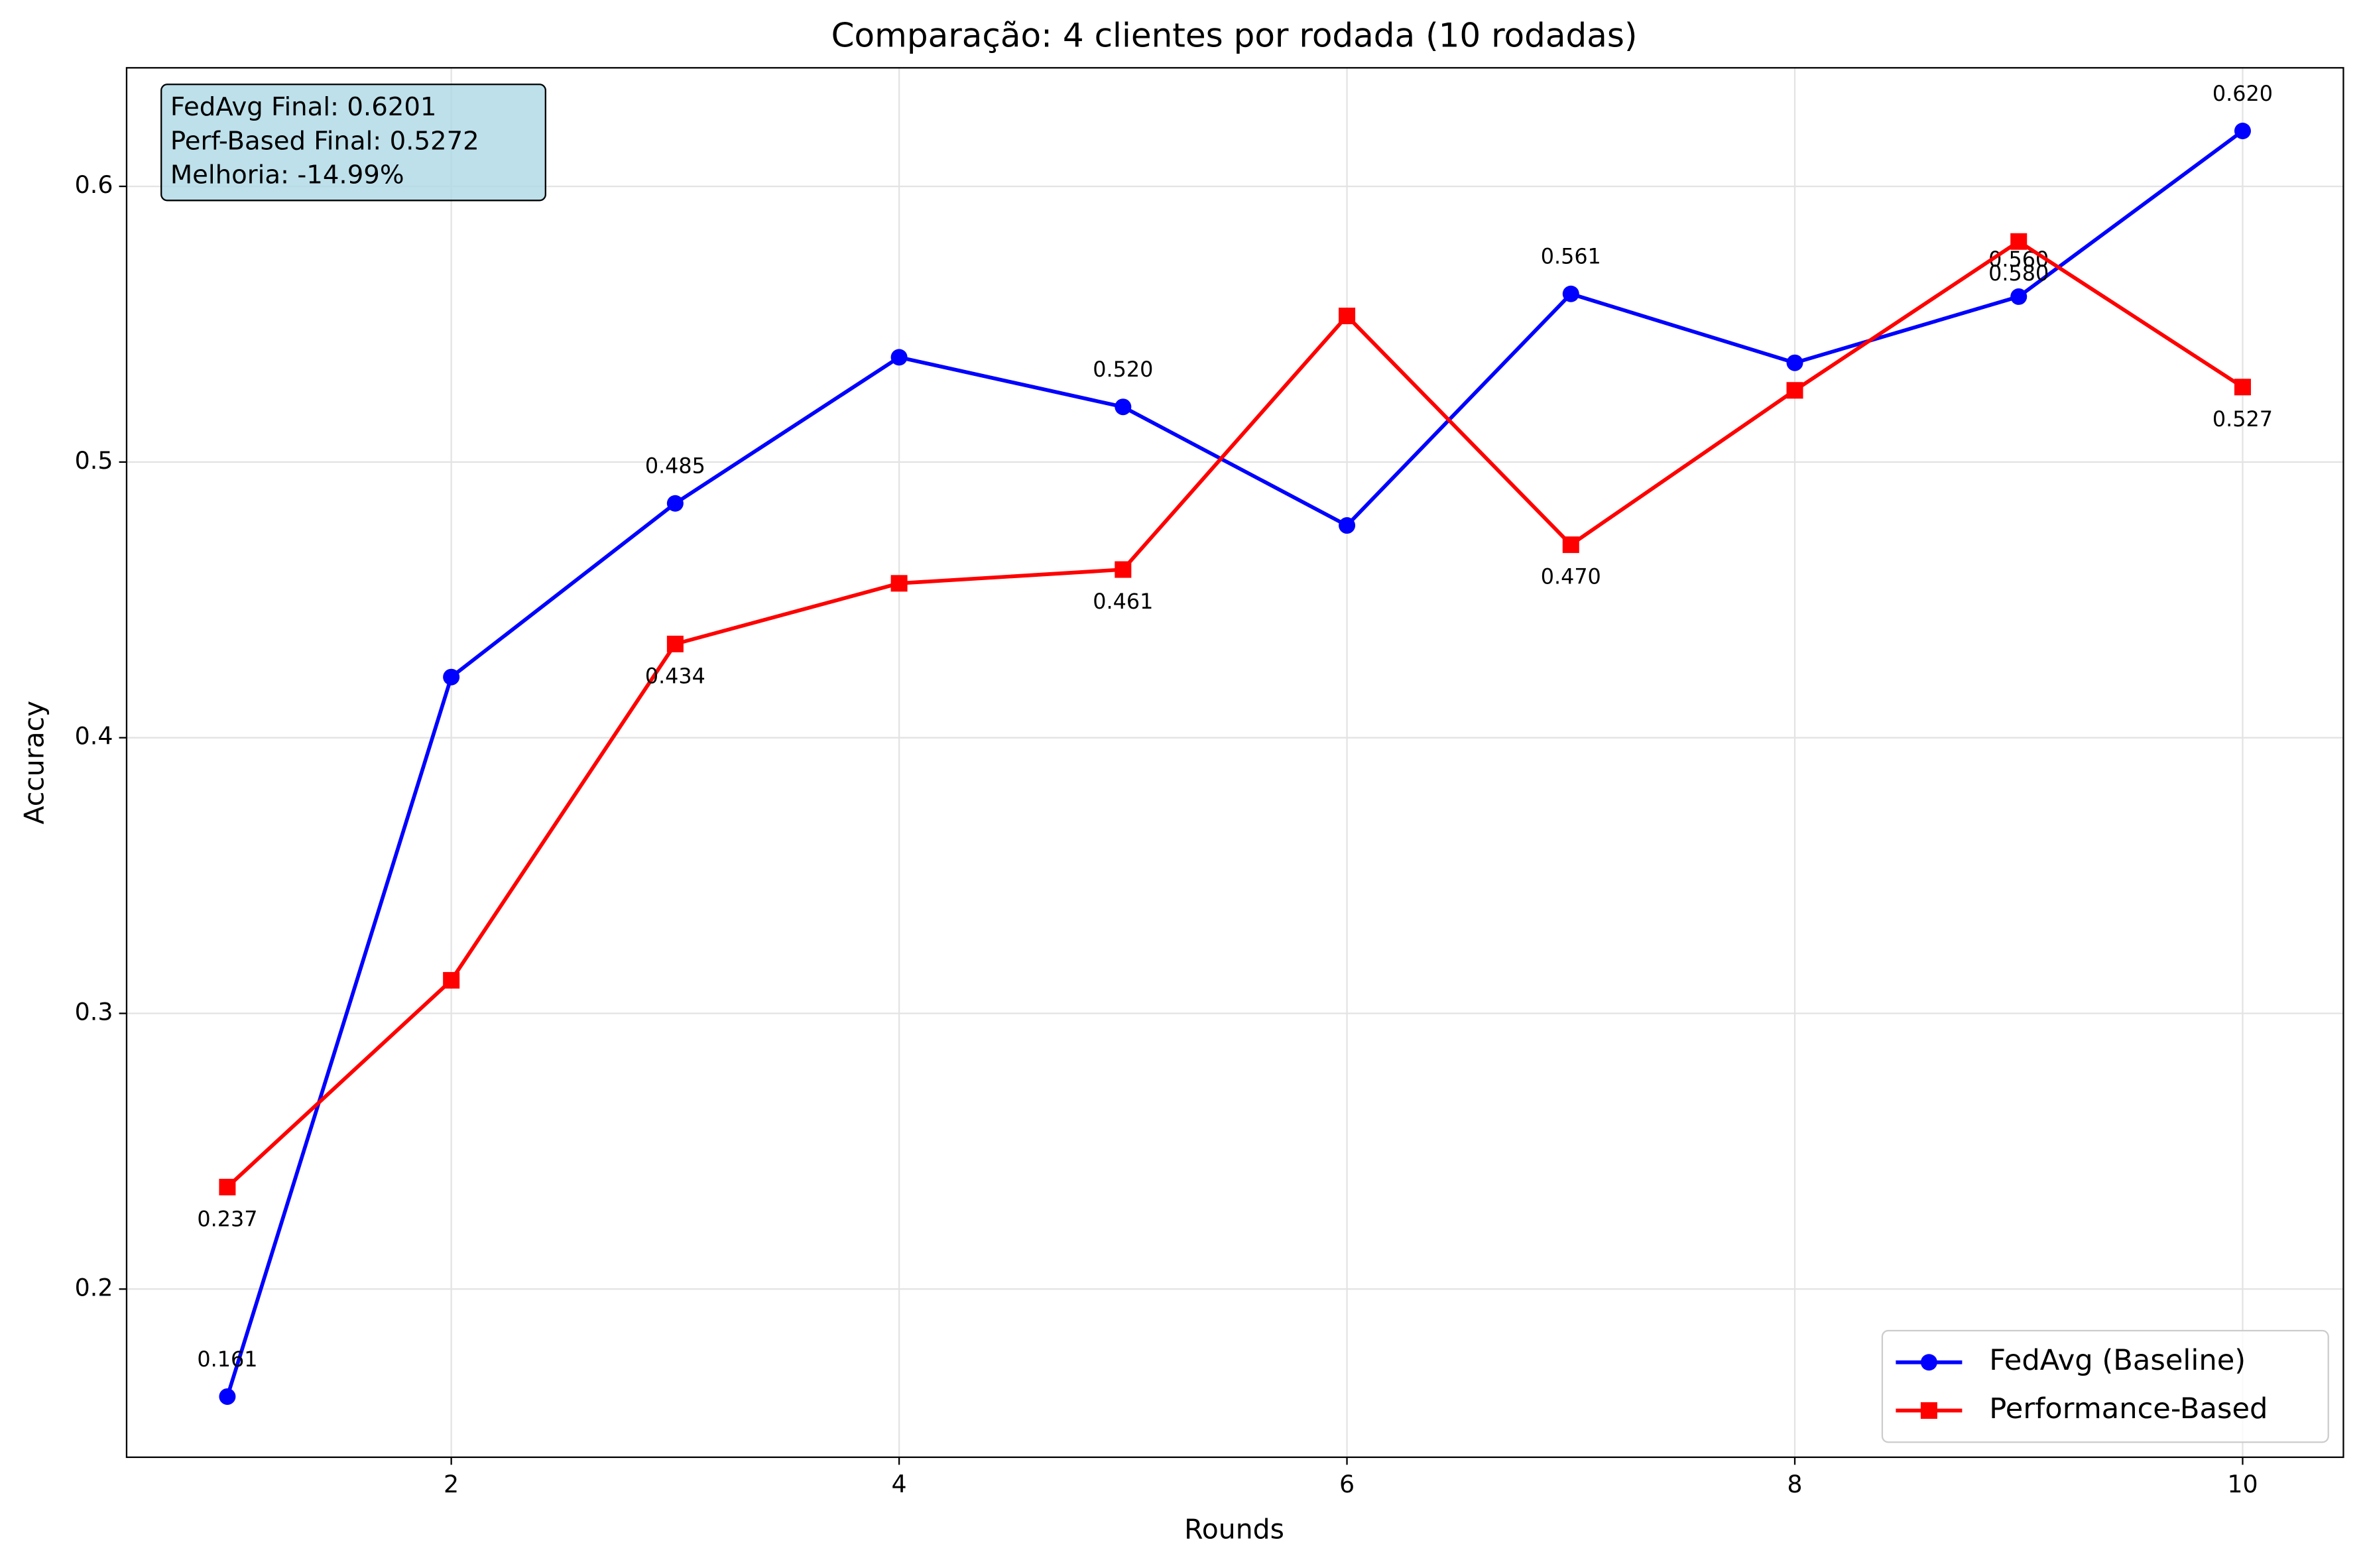 Image resolution: width=2363 pixels, height=1568 pixels. What do you see at coordinates (1123, 601) in the screenshot?
I see `data-label: 0.461` at bounding box center [1123, 601].